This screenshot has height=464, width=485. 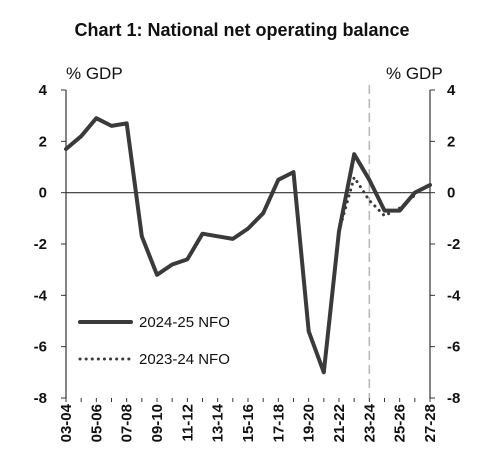 What do you see at coordinates (94, 73) in the screenshot?
I see `left-axis-unit-label: % GDP` at bounding box center [94, 73].